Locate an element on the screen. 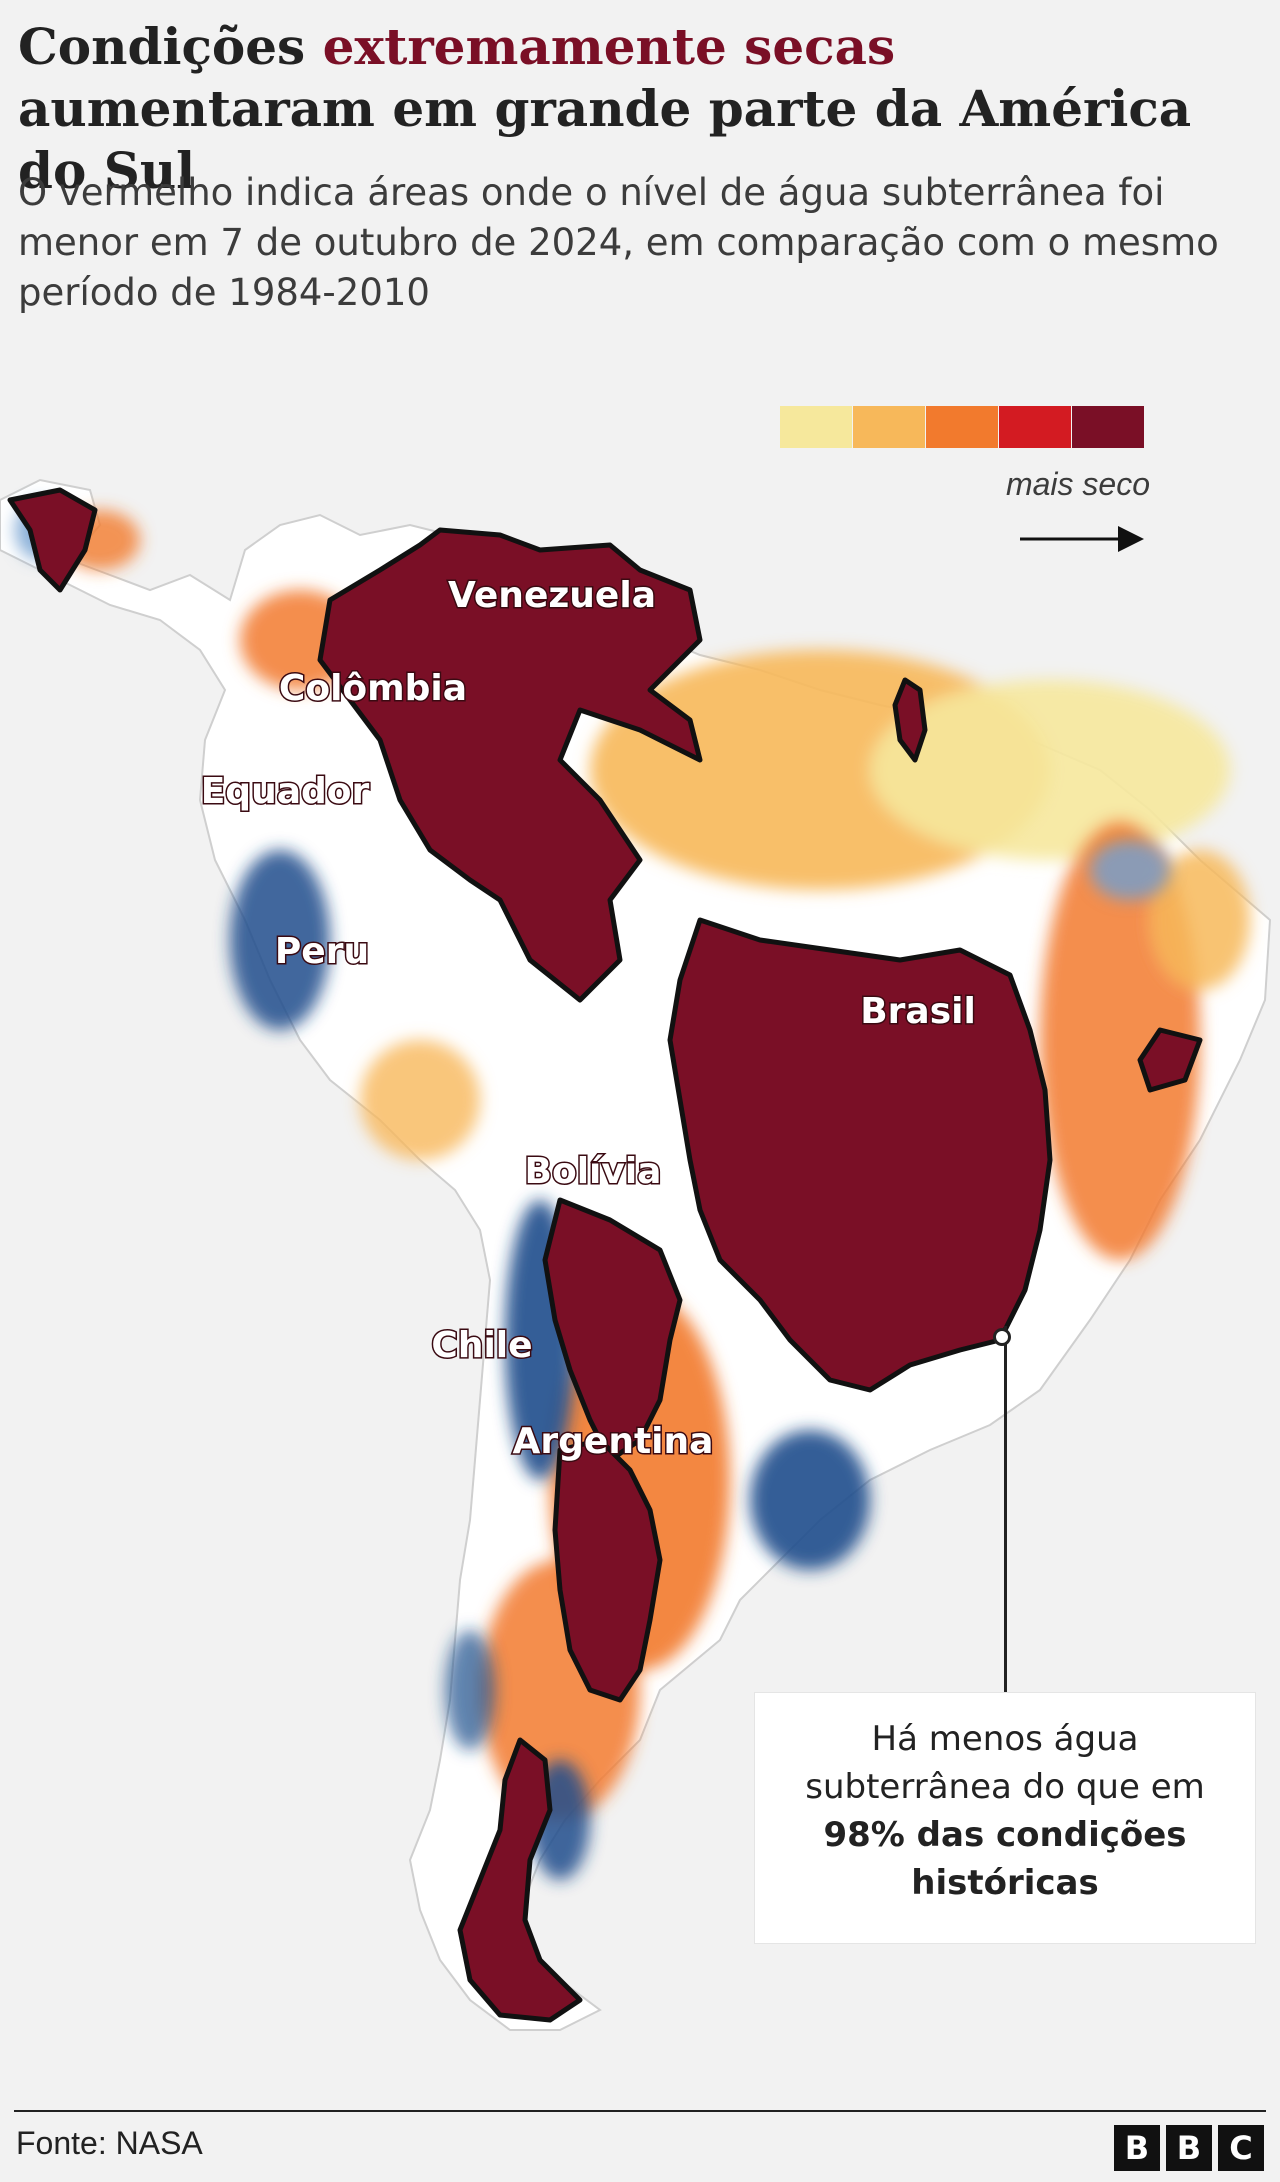 Image resolution: width=1280 pixels, height=2182 pixels. source-note: Fonte: NASA is located at coordinates (109, 2143).